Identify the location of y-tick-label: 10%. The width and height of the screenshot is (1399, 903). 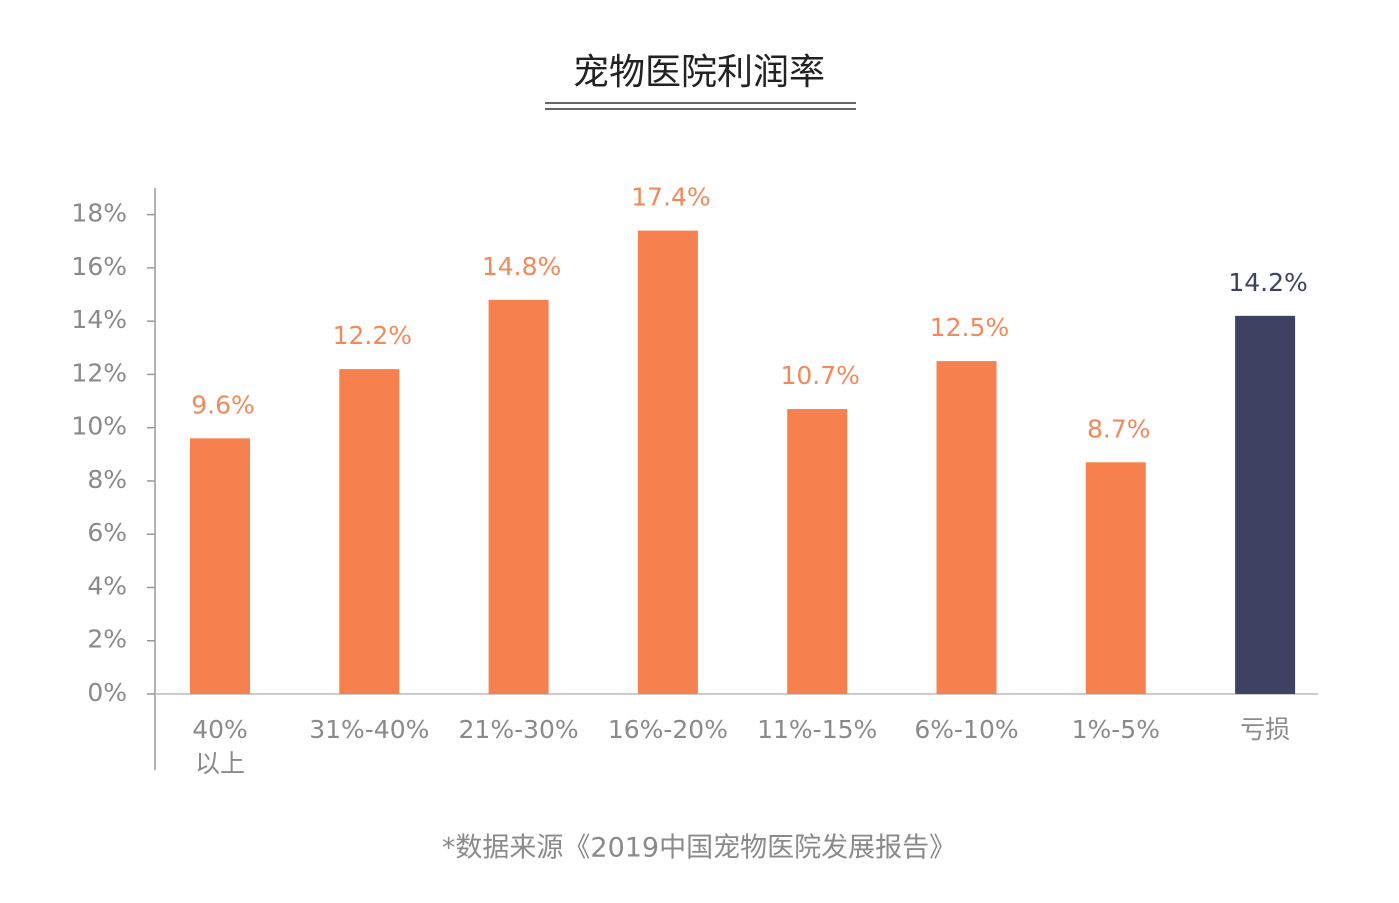
(99, 426).